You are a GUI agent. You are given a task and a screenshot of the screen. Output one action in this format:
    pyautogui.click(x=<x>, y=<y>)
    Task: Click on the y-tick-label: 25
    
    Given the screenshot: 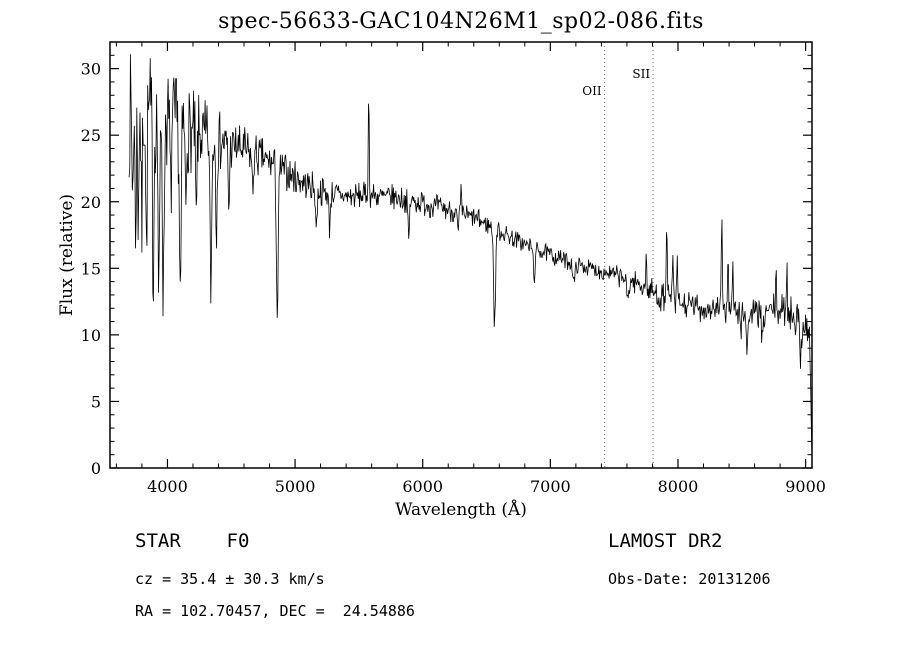 What is the action you would take?
    pyautogui.click(x=91, y=135)
    